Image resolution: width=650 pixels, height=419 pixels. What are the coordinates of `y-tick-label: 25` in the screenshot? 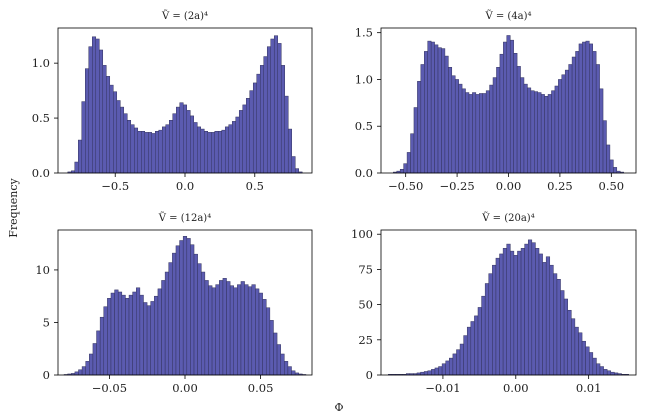 It's located at (365, 340).